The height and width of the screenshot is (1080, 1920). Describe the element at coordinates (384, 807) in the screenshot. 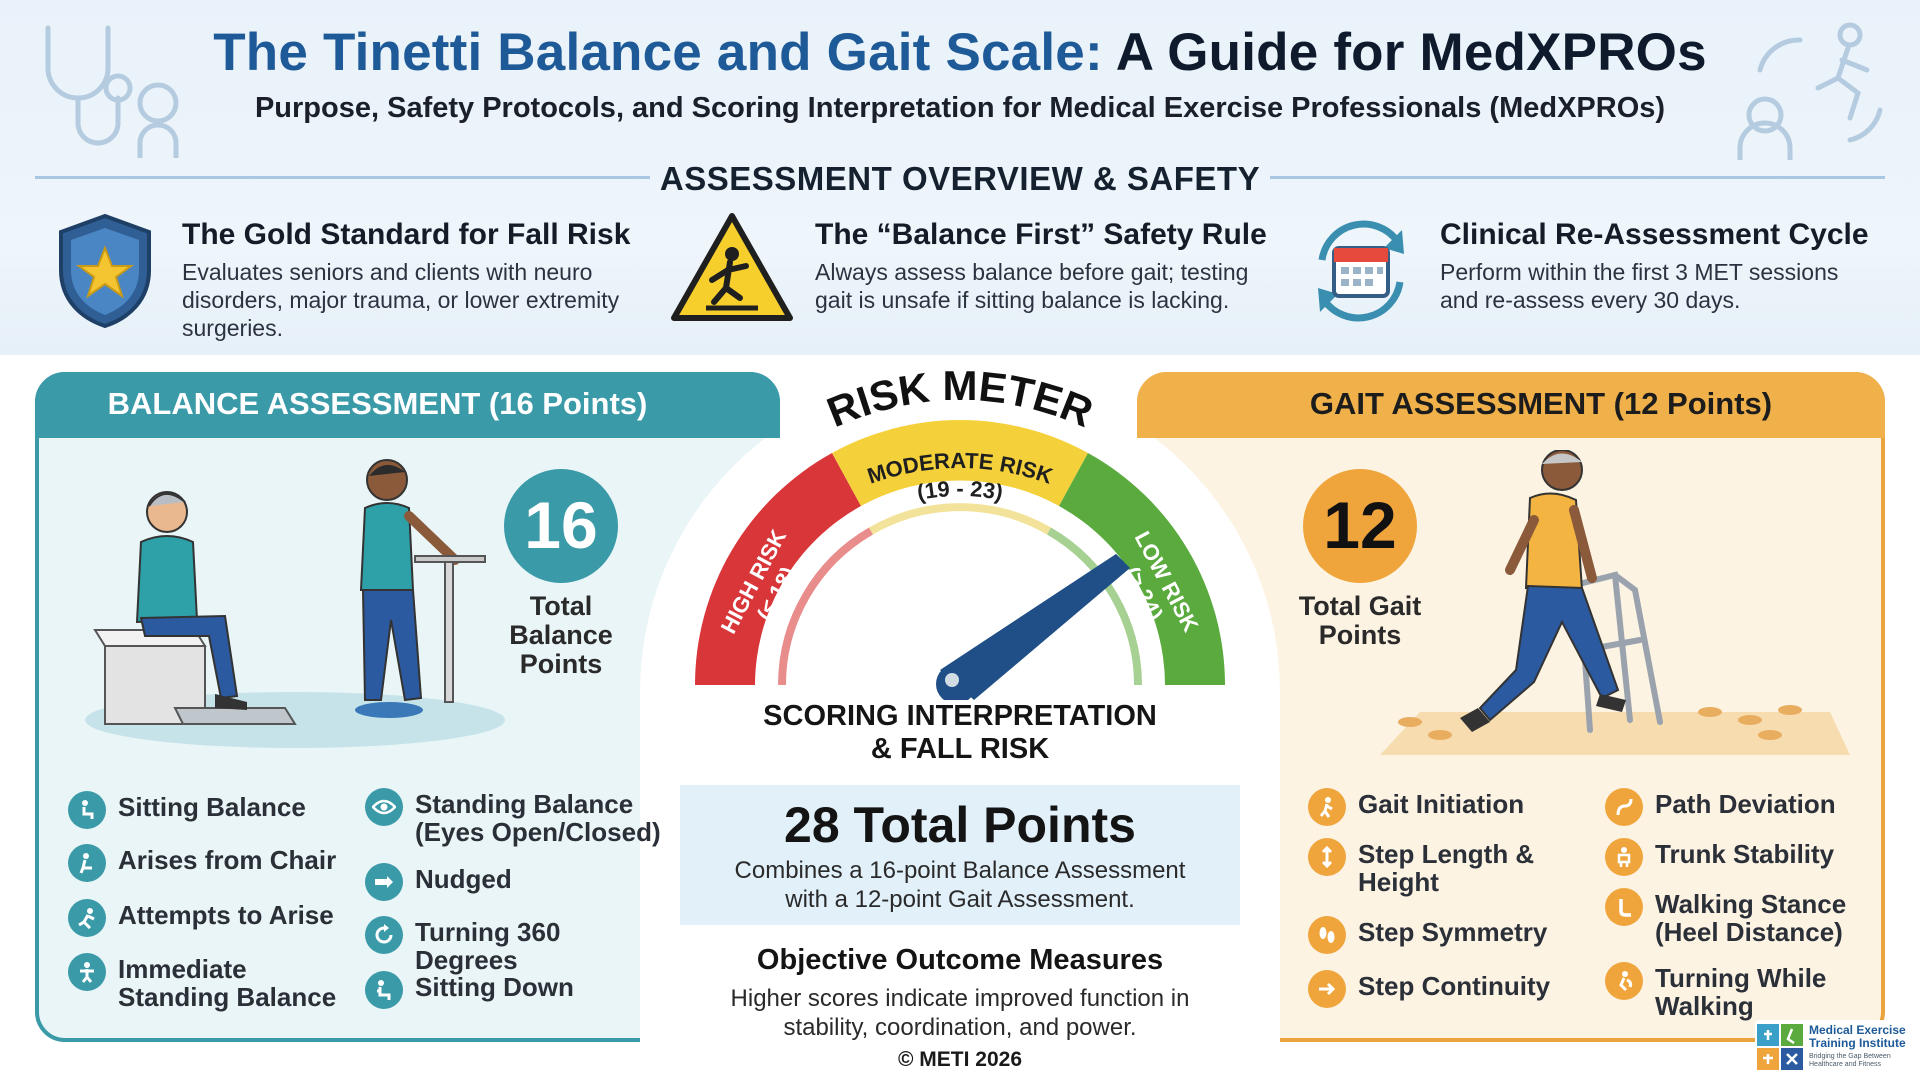

I see `eye-icon` at that location.